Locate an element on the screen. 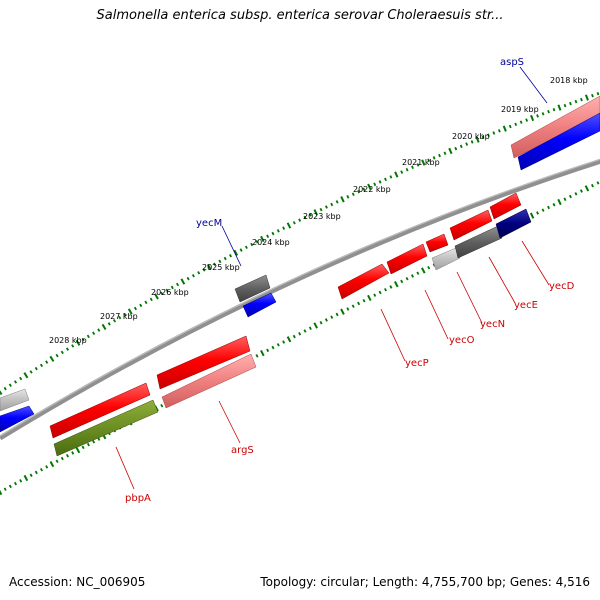 Image resolution: width=600 pixels, height=600 pixels. yecO-feature is located at coordinates (423, 259).